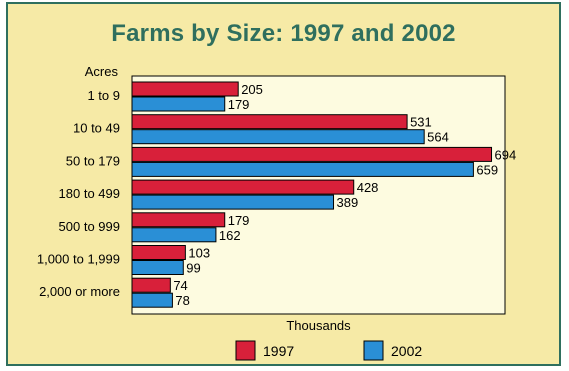 The width and height of the screenshot is (569, 371). What do you see at coordinates (79, 291) in the screenshot?
I see `category-label: 2,000 or more` at bounding box center [79, 291].